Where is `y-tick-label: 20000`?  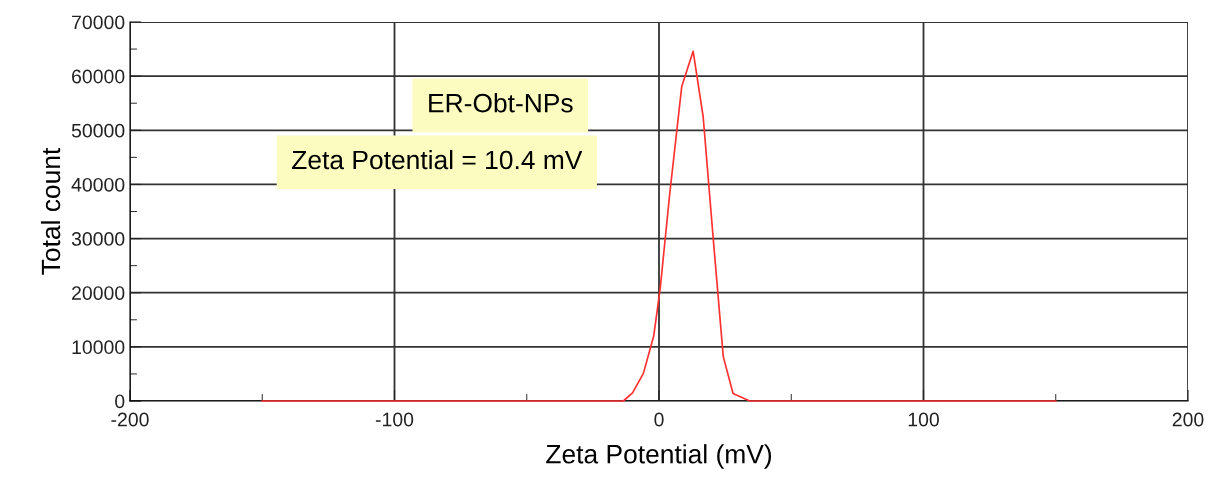
y-tick-label: 20000 is located at coordinates (98, 293).